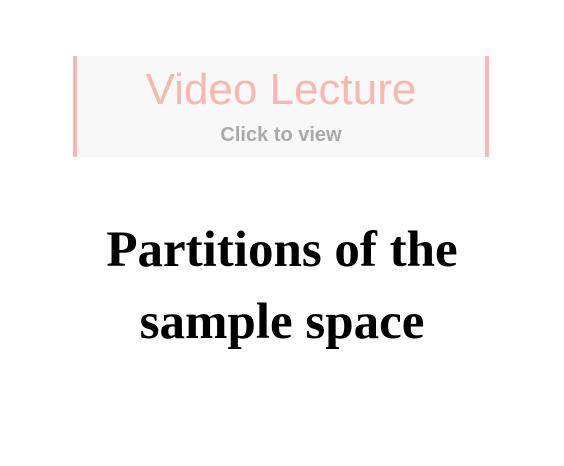 The image size is (564, 466). Describe the element at coordinates (282, 250) in the screenshot. I see `page-title-line-1: Partitions of the` at that location.